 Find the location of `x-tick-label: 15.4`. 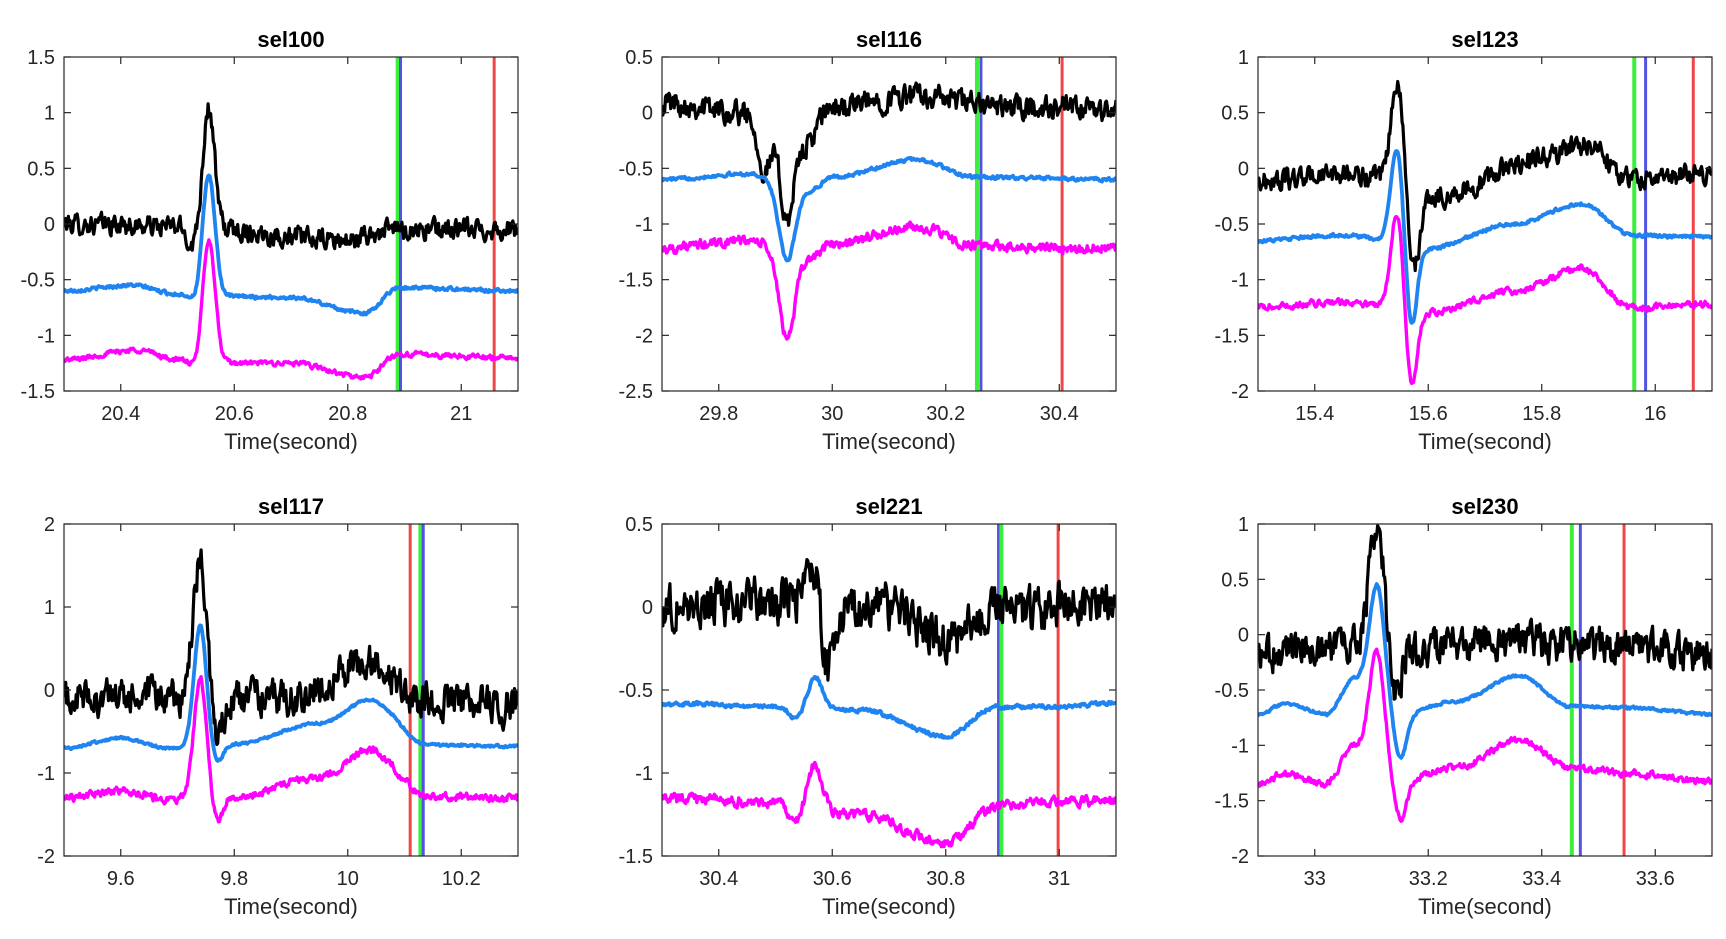

x-tick-label: 15.4 is located at coordinates (1314, 414).